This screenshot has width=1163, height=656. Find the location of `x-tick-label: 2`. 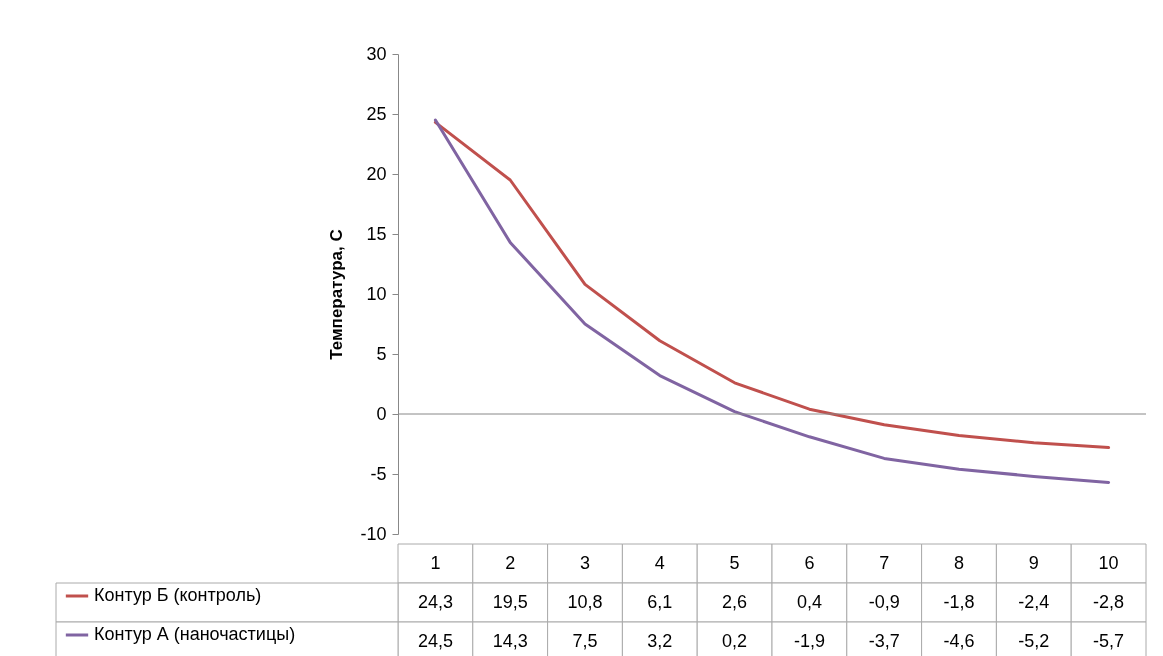

x-tick-label: 2 is located at coordinates (510, 562).